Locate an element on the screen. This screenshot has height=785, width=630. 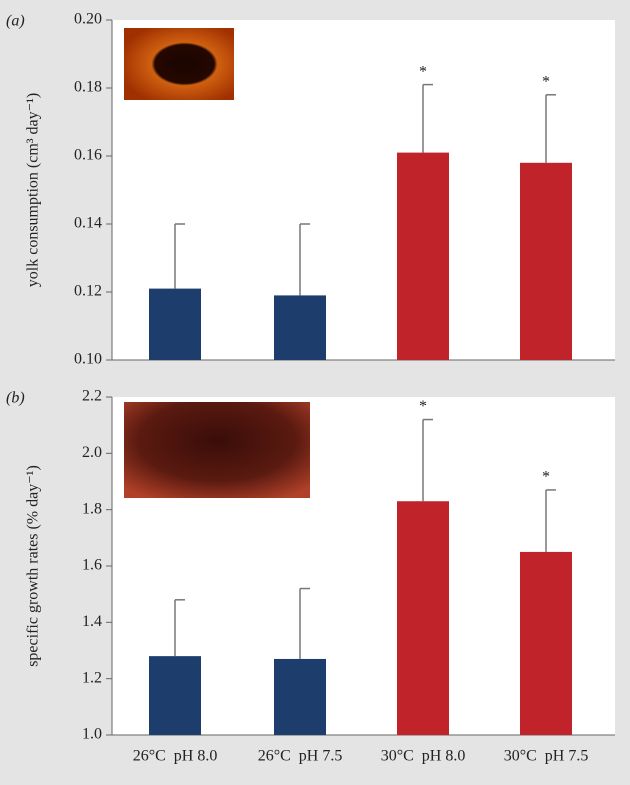
y-tick-label: 2.0 is located at coordinates (92, 452).